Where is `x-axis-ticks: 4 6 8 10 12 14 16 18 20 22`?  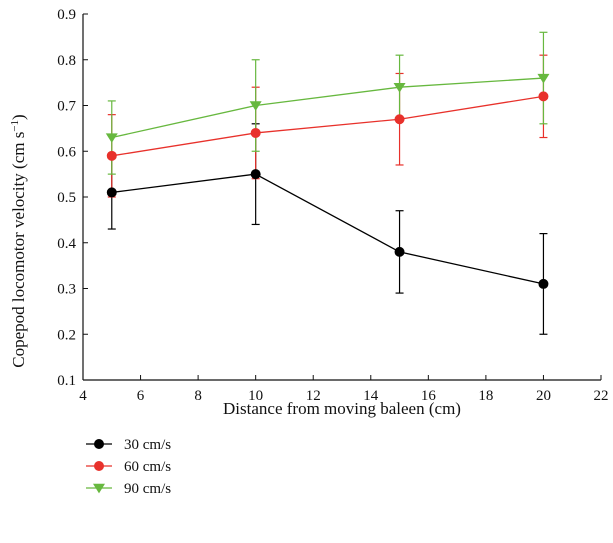 x-axis-ticks: 4 6 8 10 12 14 16 18 20 22 is located at coordinates (344, 389).